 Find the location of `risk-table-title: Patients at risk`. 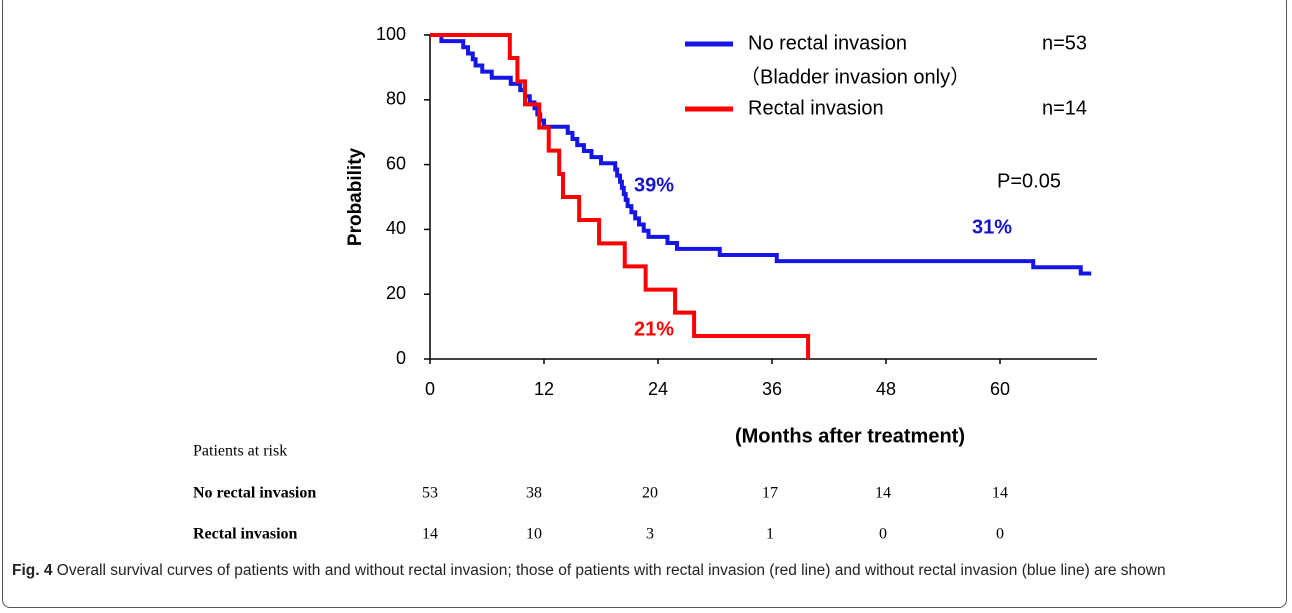

risk-table-title: Patients at risk is located at coordinates (240, 451).